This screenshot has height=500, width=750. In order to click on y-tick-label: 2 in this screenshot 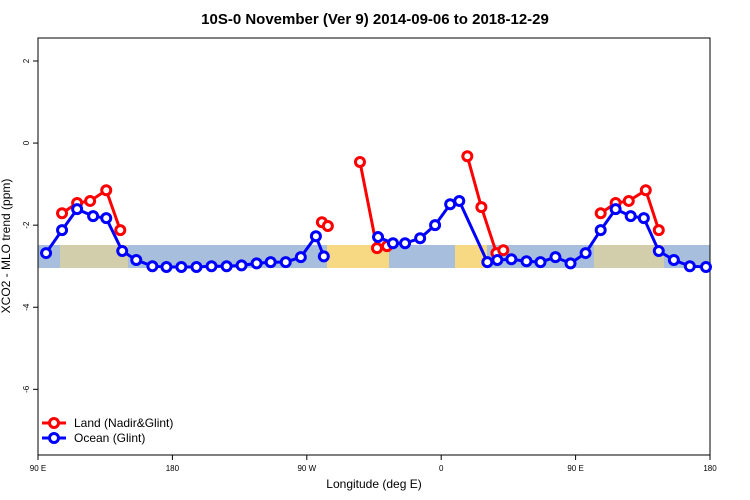, I will do `click(26, 60)`.